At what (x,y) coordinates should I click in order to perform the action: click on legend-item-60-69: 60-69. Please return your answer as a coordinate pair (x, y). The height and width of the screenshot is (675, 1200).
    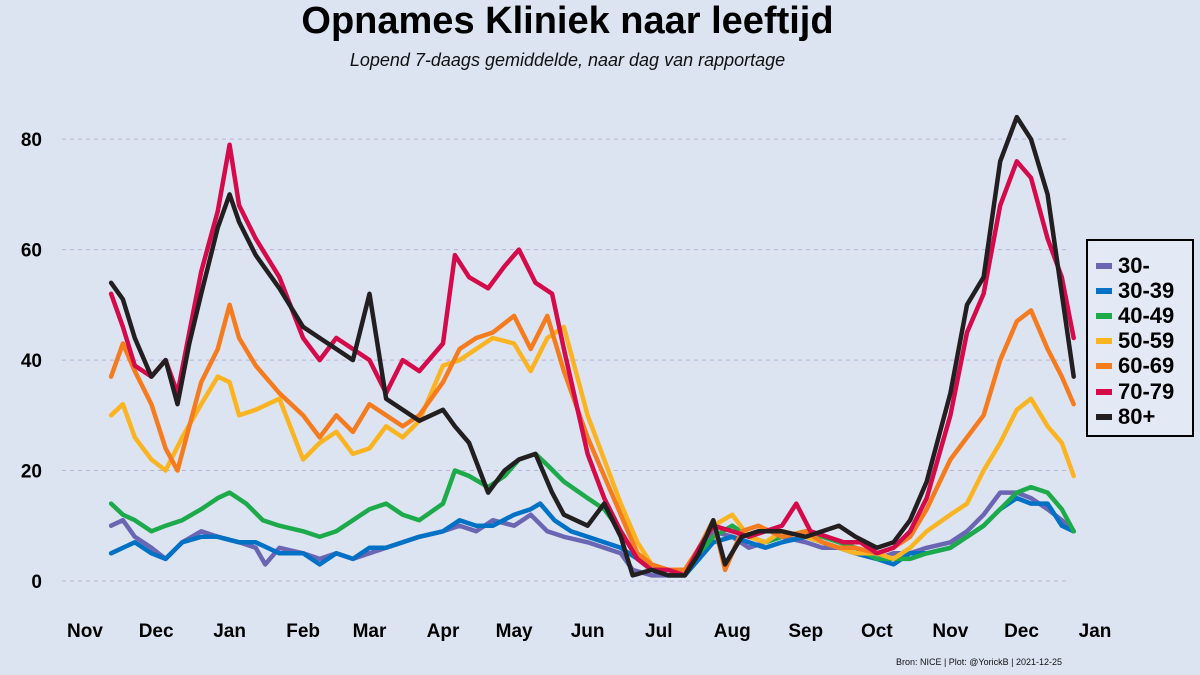
    Looking at the image, I should click on (1144, 366).